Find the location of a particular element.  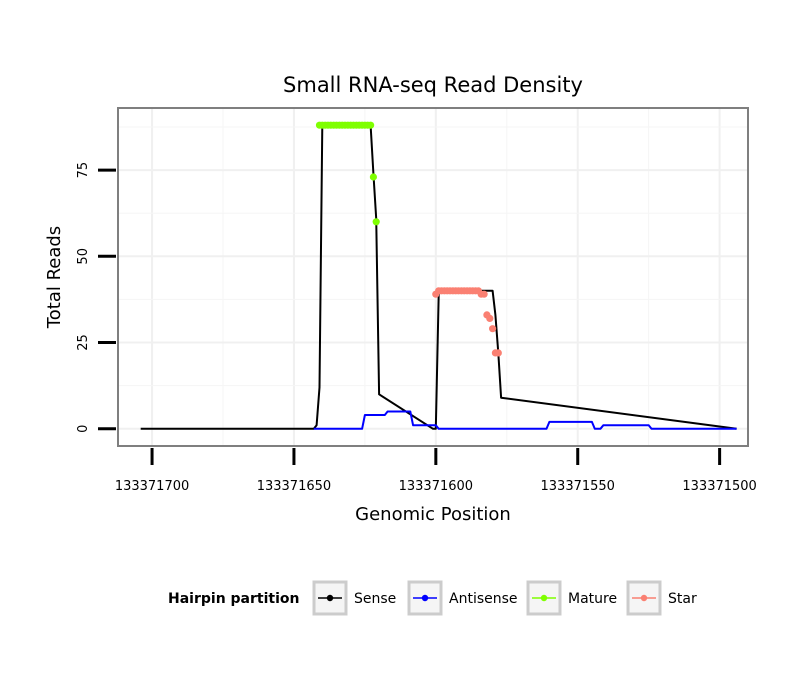

legend-item-sense: Sense is located at coordinates (354, 598).